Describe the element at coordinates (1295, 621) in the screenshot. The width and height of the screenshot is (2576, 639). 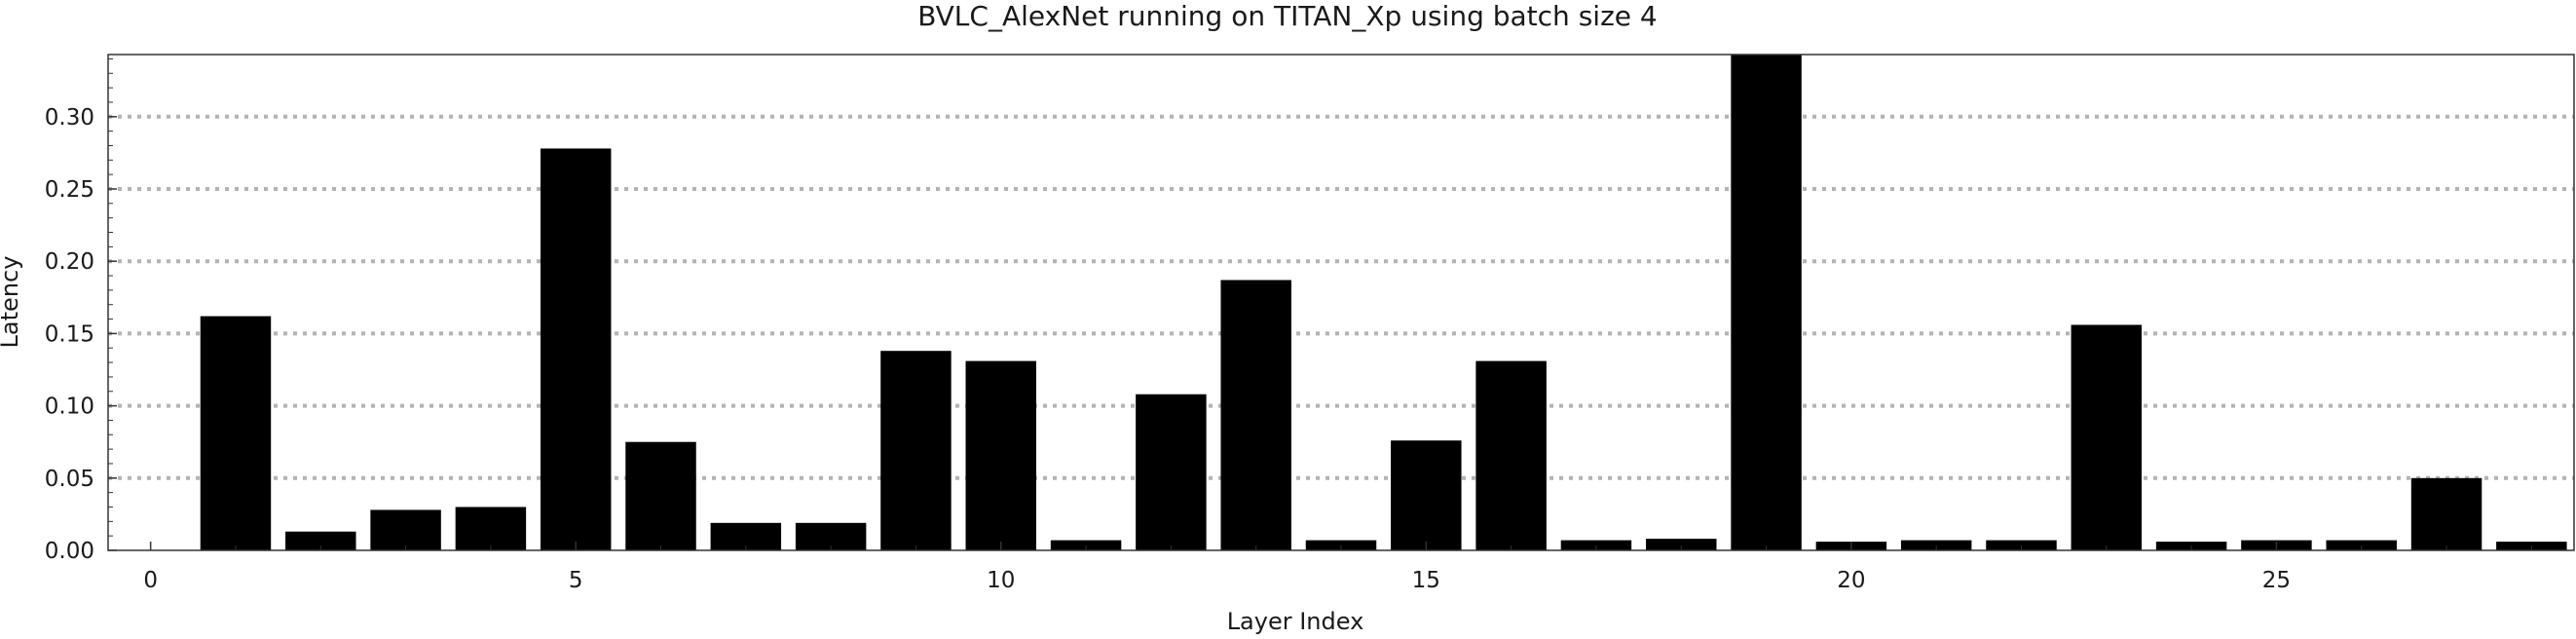
I see `x-axis-label: Layer Index` at that location.